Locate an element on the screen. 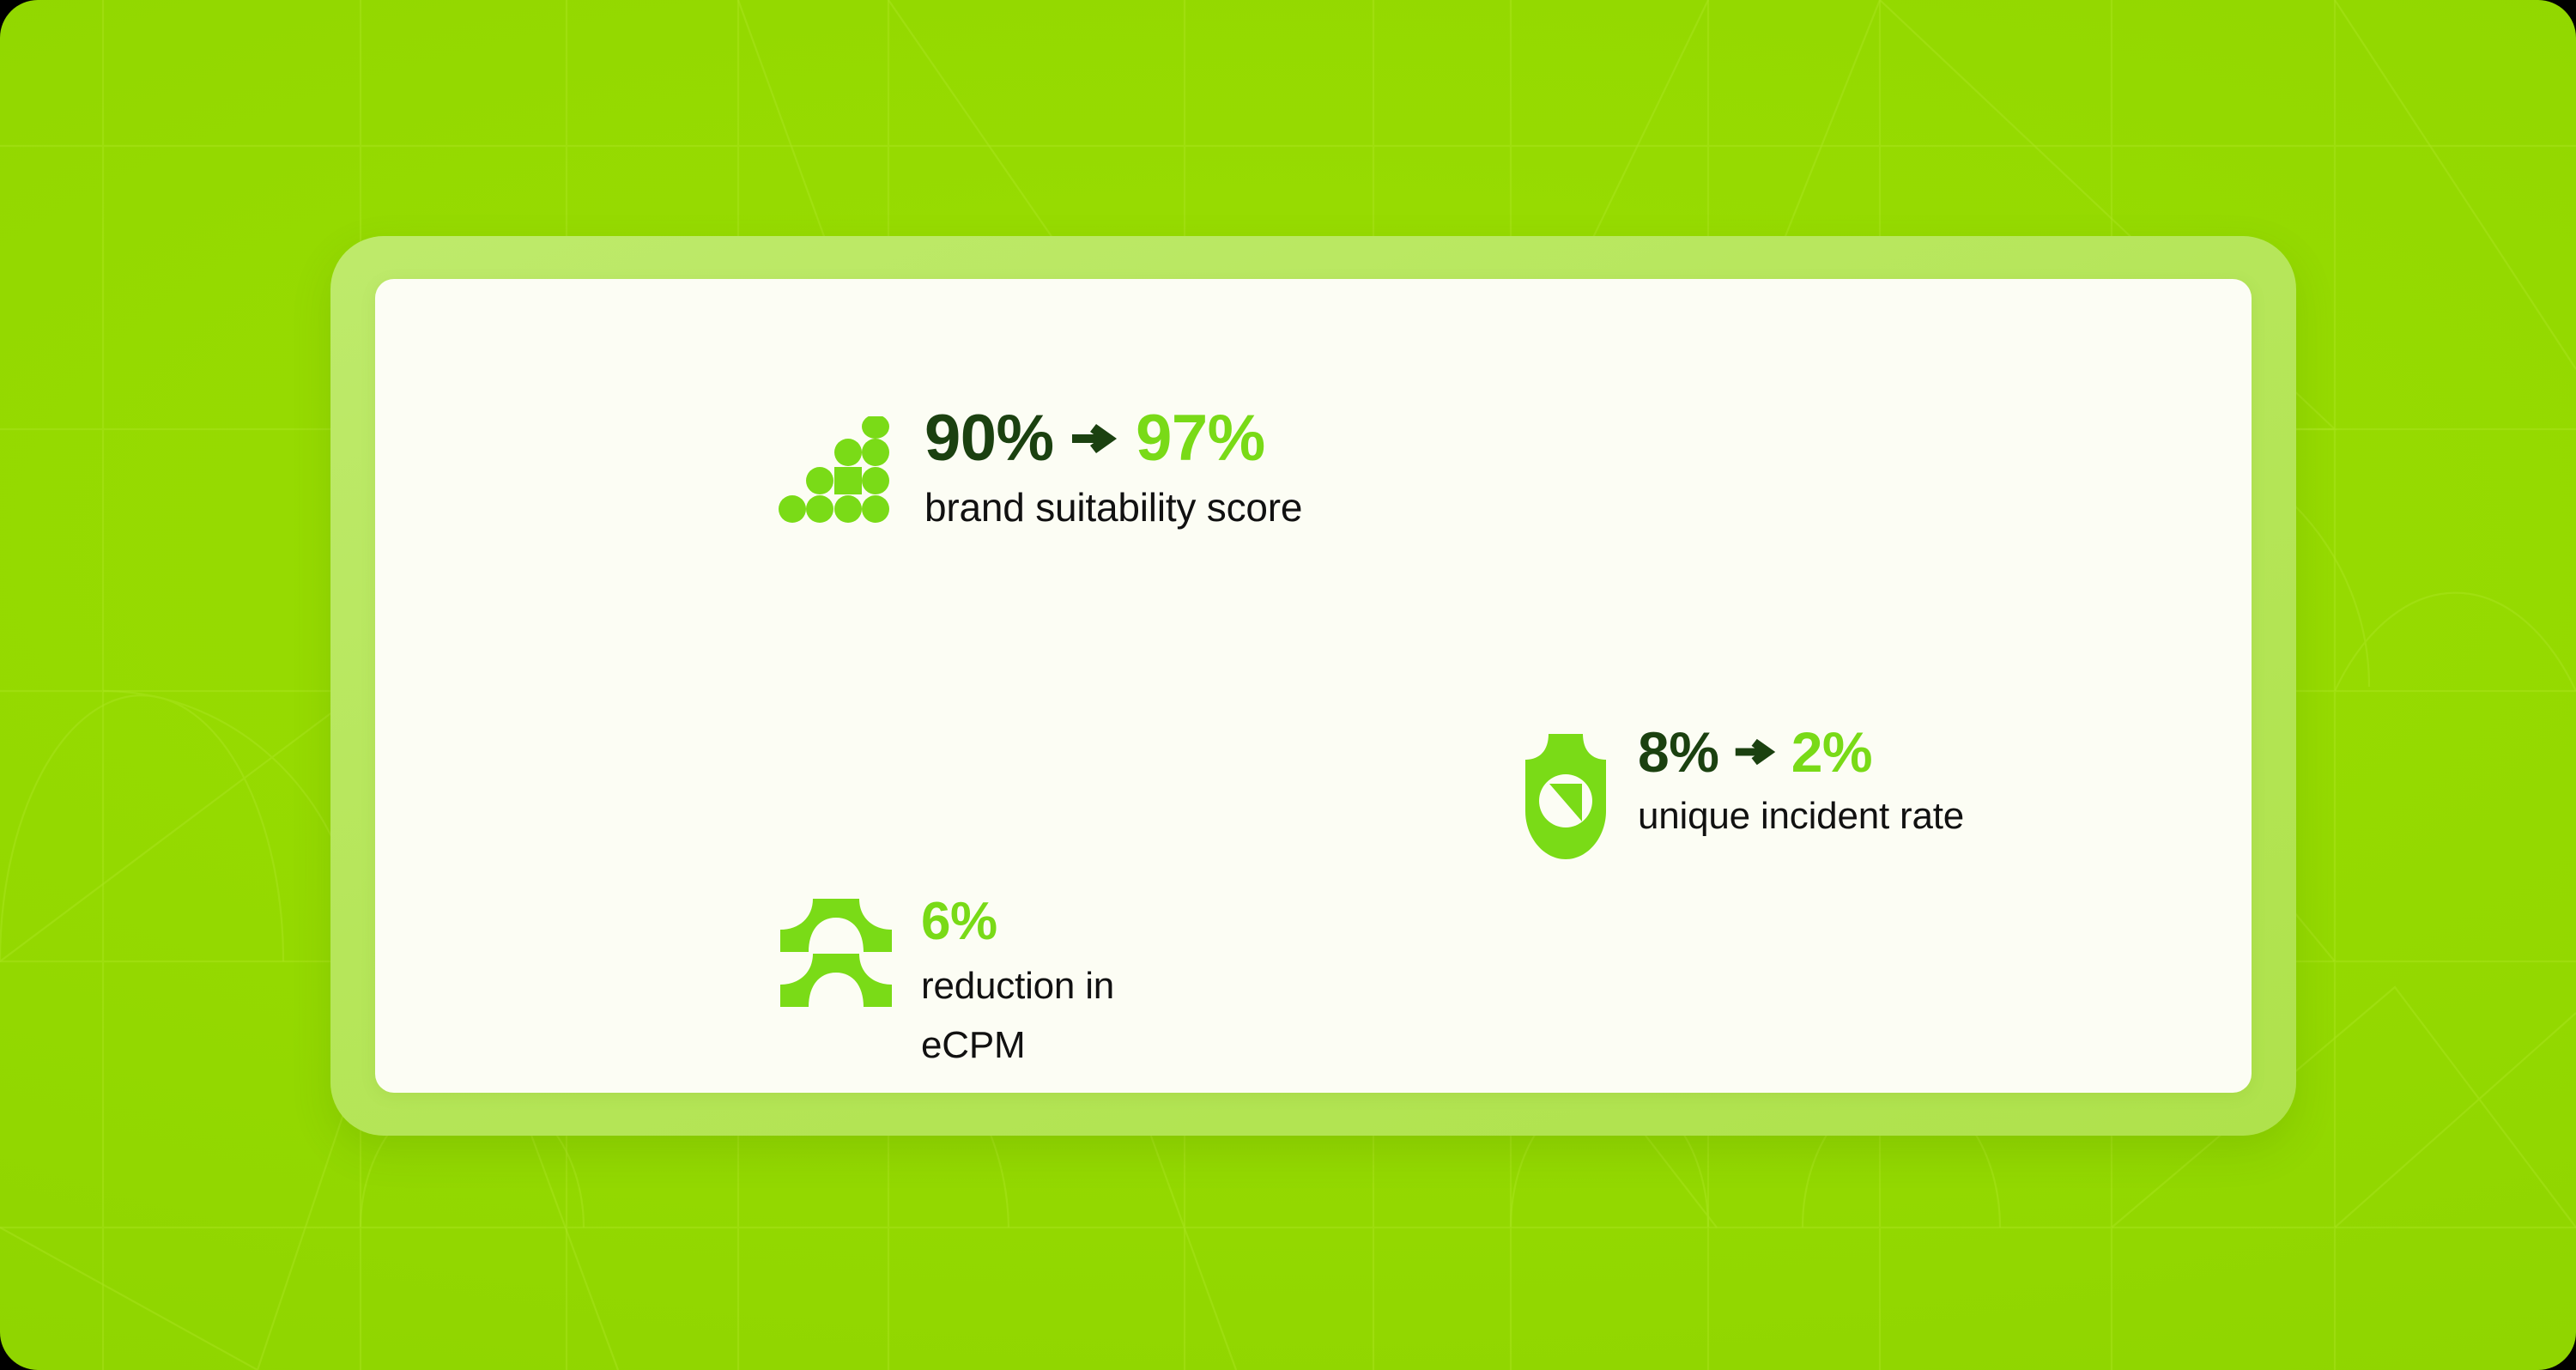 The height and width of the screenshot is (1370, 2576). stat-label-line-1: reduction in is located at coordinates (1018, 986).